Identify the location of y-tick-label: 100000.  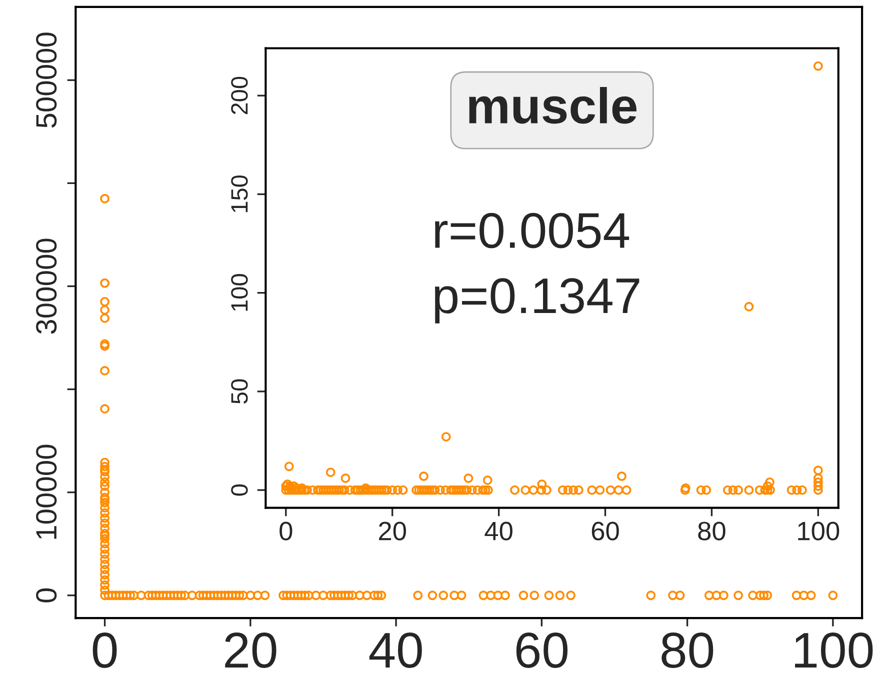
(46, 491).